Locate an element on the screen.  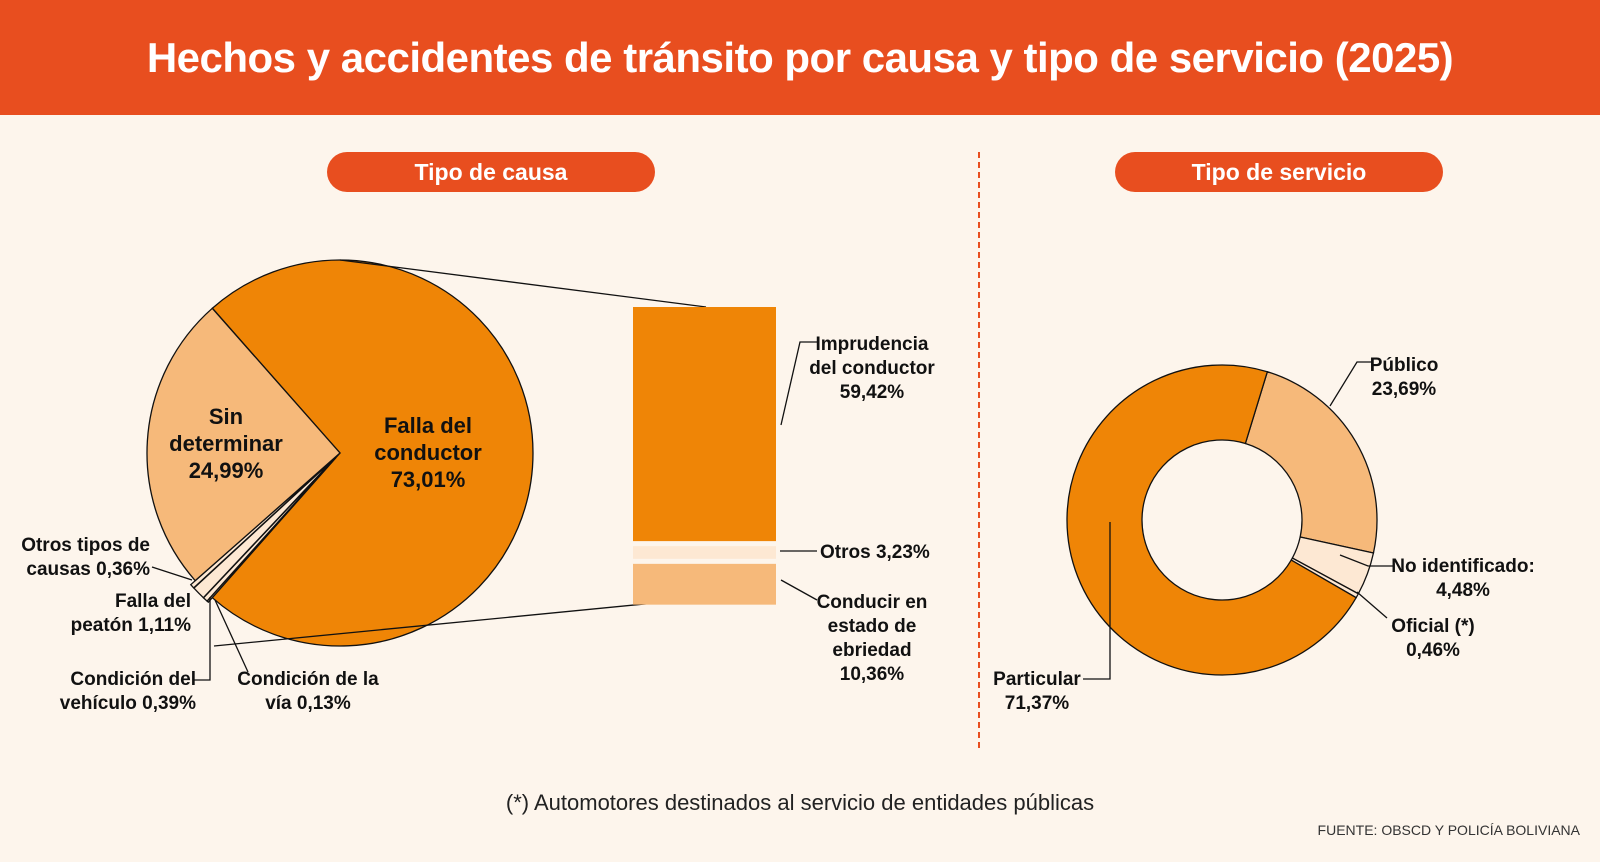
leader-otros-causas is located at coordinates (172, 573).